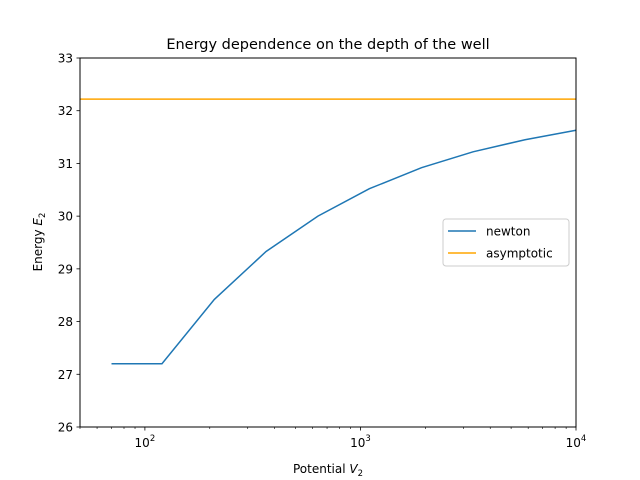 Image resolution: width=640 pixels, height=480 pixels. What do you see at coordinates (328, 470) in the screenshot?
I see `x-axis-label: Potential V2` at bounding box center [328, 470].